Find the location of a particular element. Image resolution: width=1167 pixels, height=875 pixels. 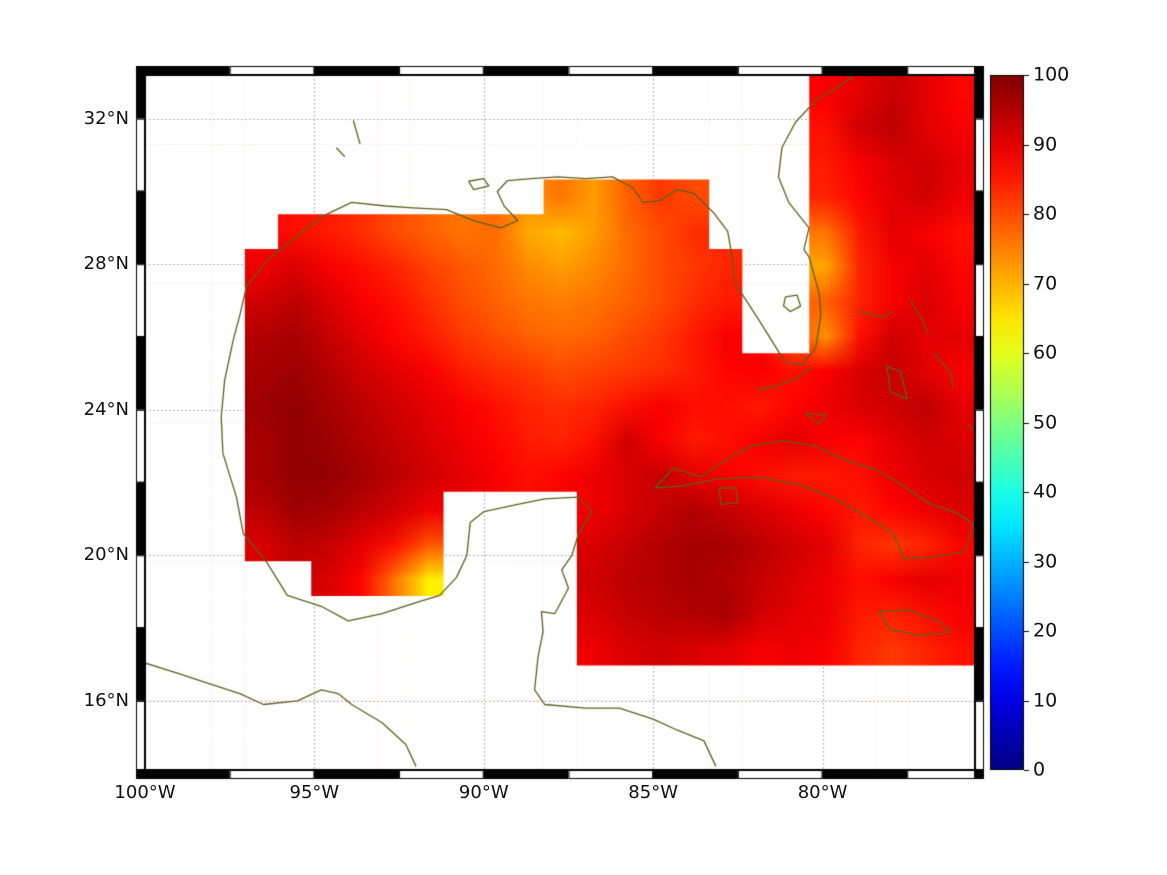

colorbar-tick-label: 90 is located at coordinates (1045, 144).